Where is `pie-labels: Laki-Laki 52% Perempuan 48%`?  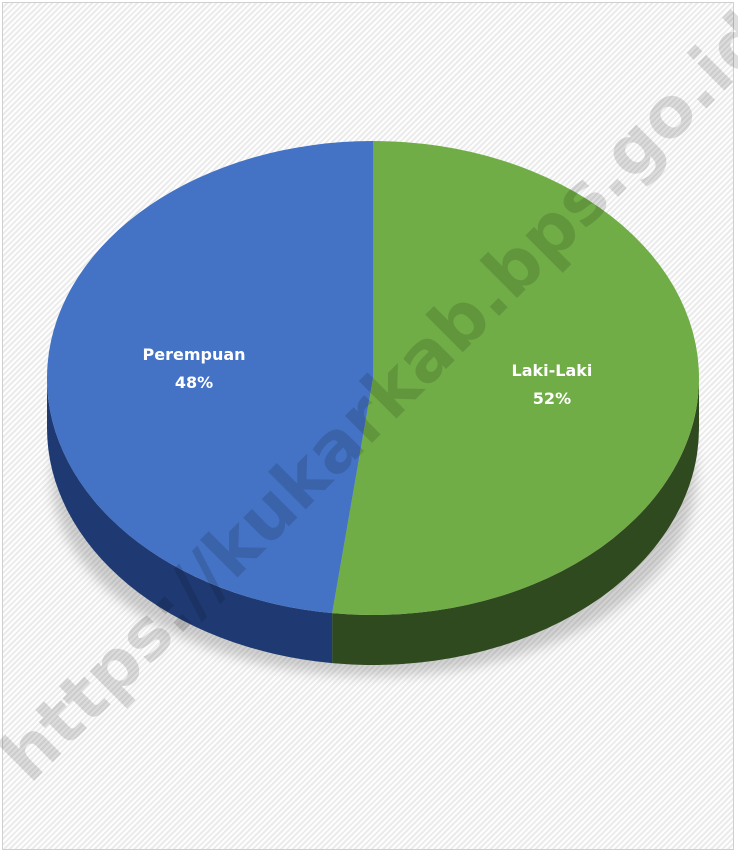
pie-labels: Laki-Laki 52% Perempuan 48% is located at coordinates (368, 376).